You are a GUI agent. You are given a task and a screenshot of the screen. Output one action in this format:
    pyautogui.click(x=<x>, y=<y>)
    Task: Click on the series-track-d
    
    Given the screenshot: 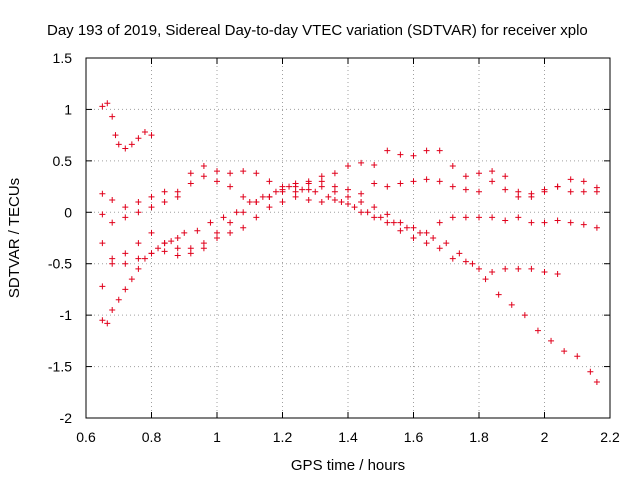 What is the action you would take?
    pyautogui.click(x=349, y=225)
    